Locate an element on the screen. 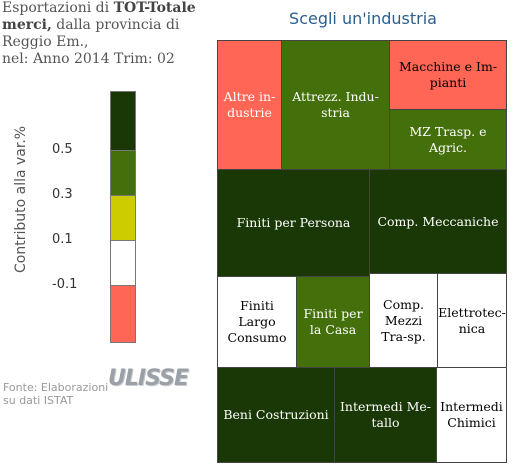  cell-label: Finiti per la Casa is located at coordinates (333, 321).